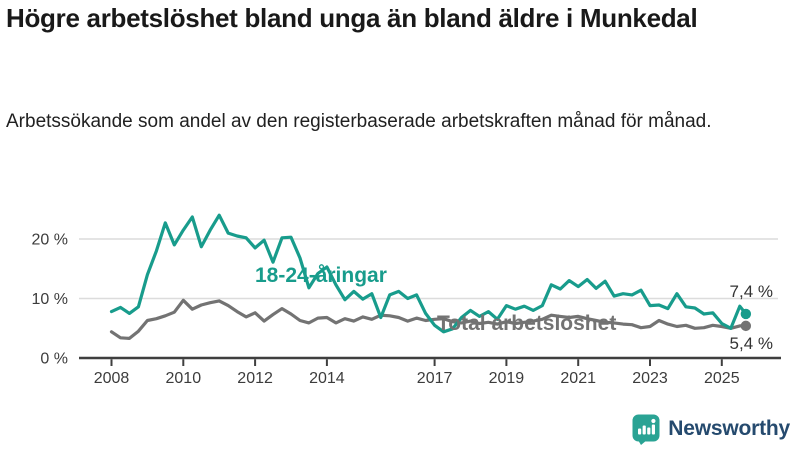 The image size is (800, 450). I want to click on x-axis-tick-label: 2023, so click(650, 378).